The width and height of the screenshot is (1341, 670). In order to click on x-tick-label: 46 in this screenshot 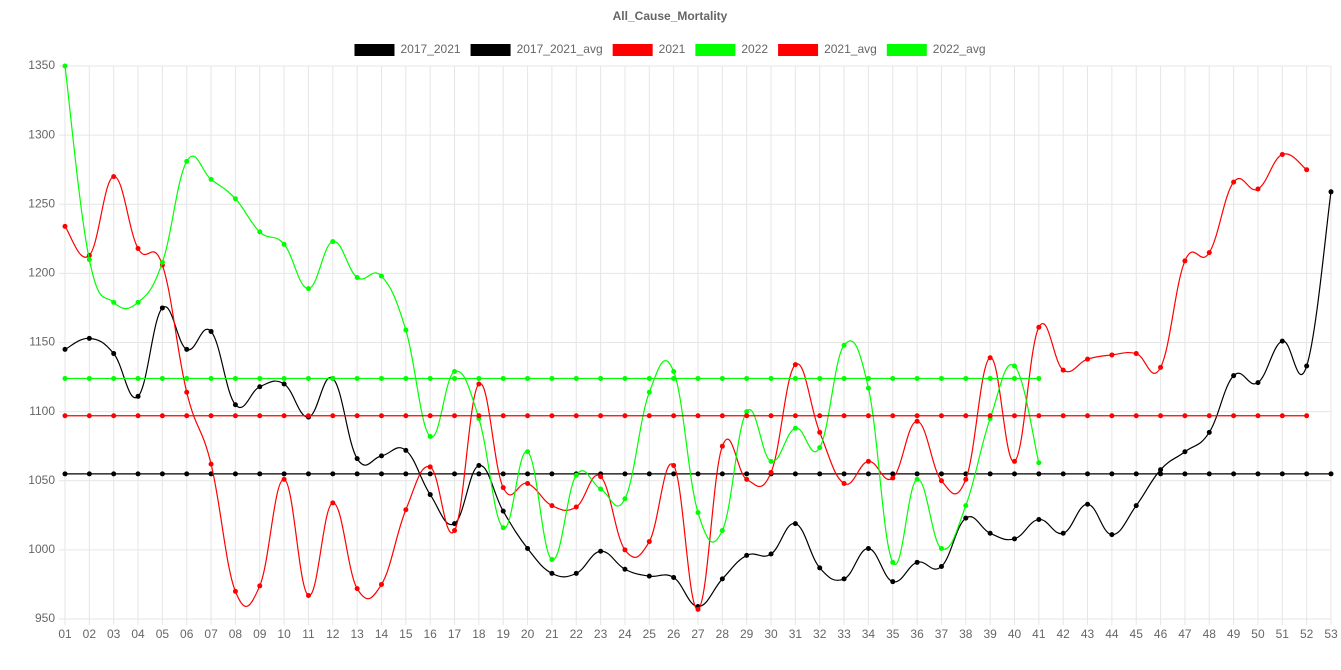, I will do `click(1161, 634)`.